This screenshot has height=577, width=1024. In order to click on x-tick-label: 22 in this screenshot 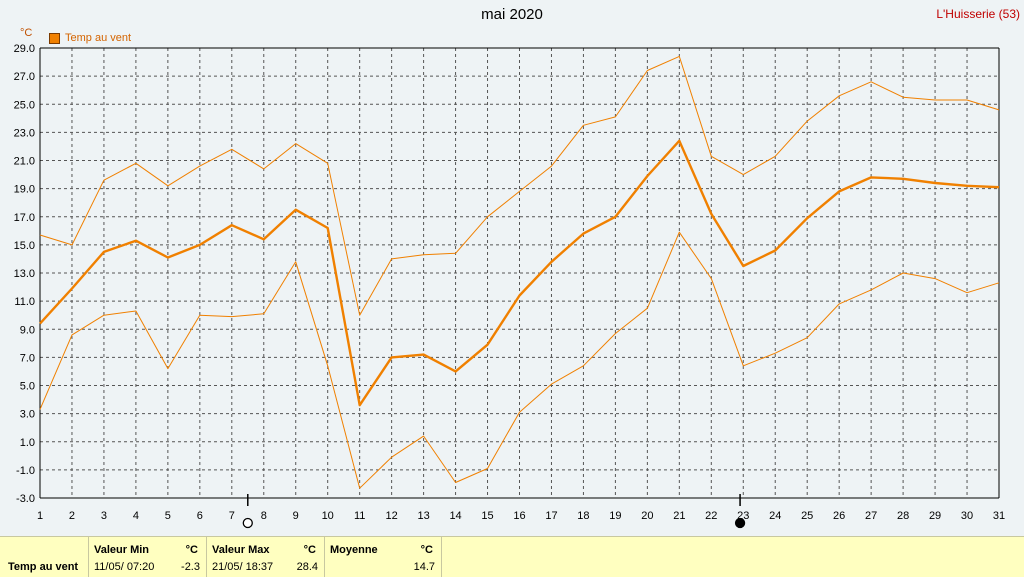, I will do `click(711, 516)`.